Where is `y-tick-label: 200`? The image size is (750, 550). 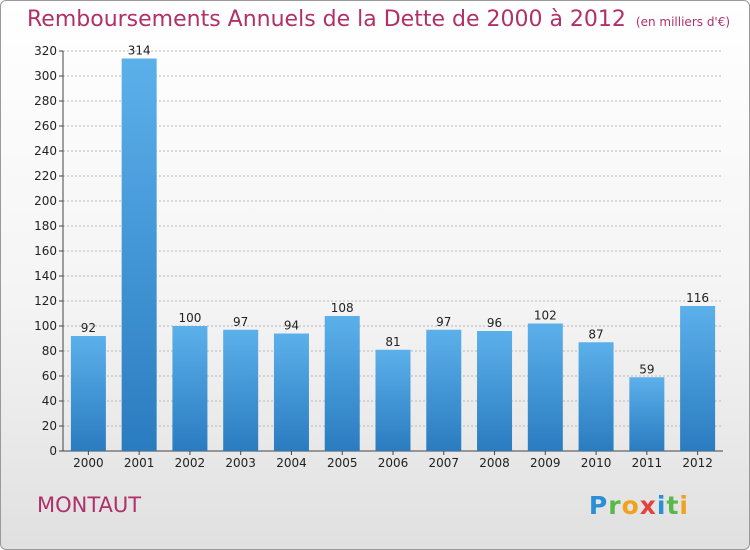 y-tick-label: 200 is located at coordinates (45, 201).